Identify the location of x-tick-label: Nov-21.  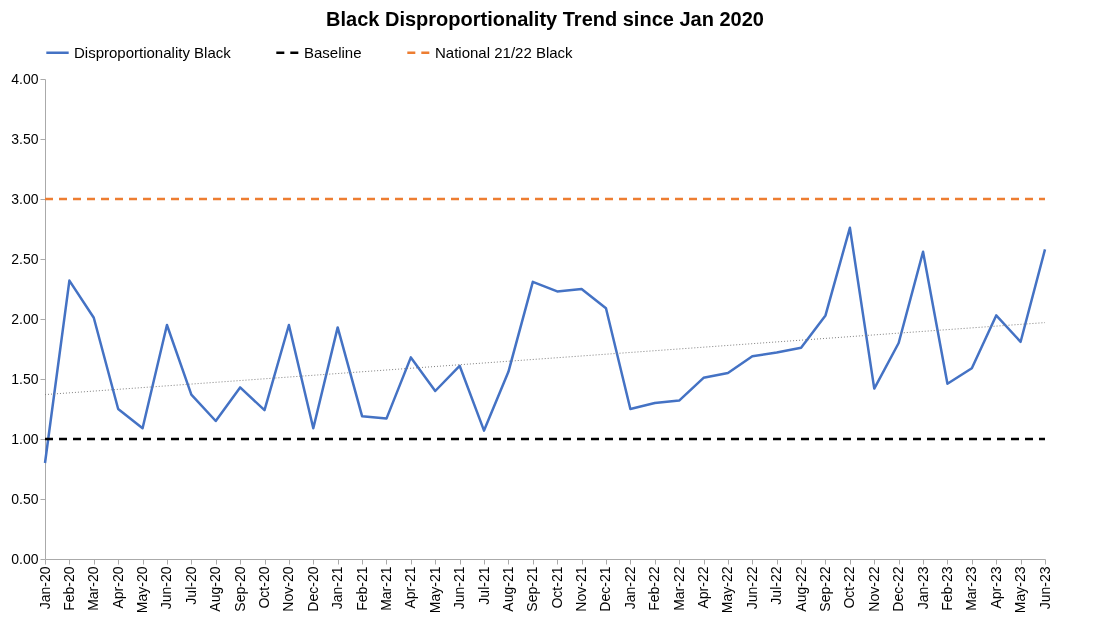
(581, 589).